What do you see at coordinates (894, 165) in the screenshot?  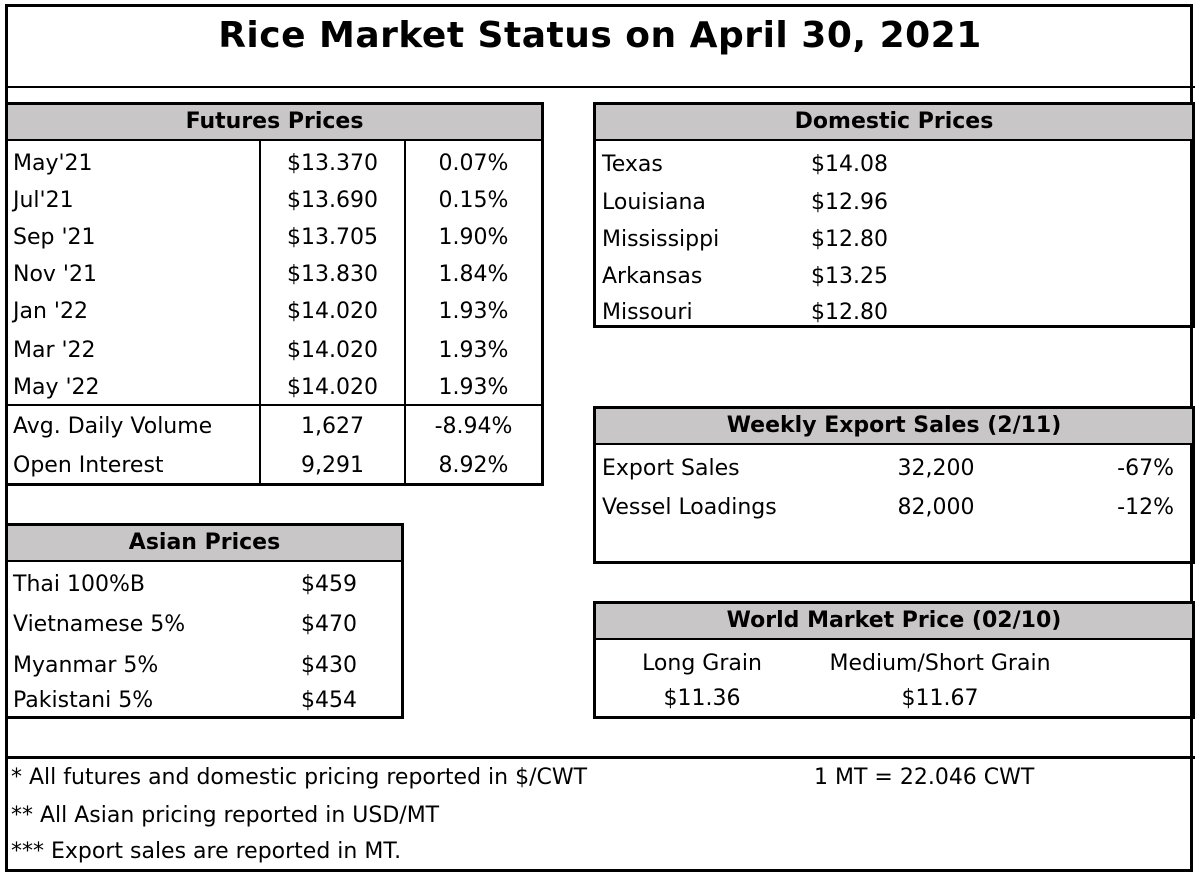 I see `domestic-row: Texas $14.08` at bounding box center [894, 165].